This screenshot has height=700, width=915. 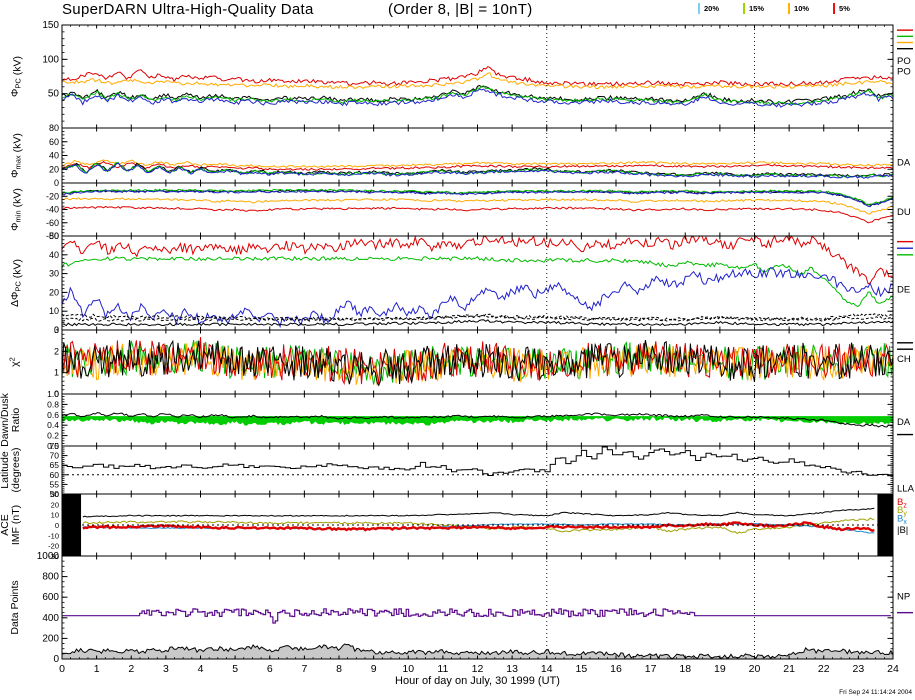 What do you see at coordinates (903, 596) in the screenshot?
I see `right-margin-label: NP` at bounding box center [903, 596].